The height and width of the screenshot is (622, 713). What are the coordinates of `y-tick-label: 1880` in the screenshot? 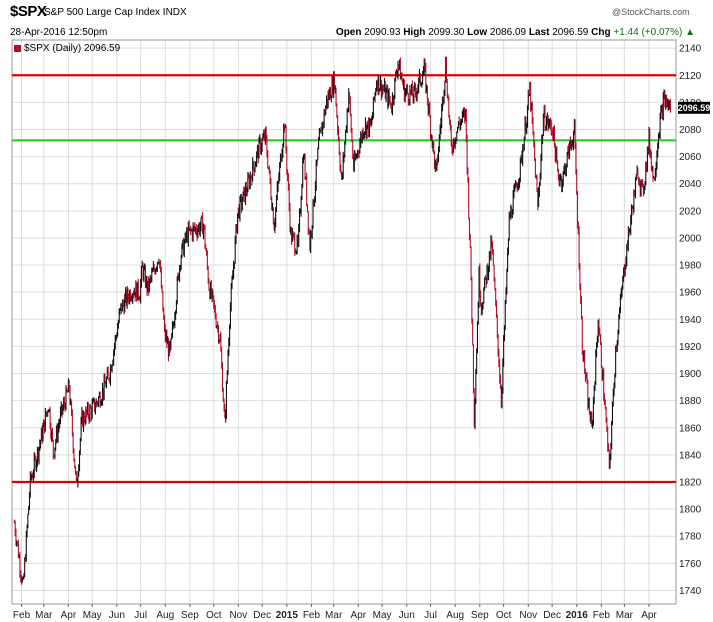 It's located at (690, 401).